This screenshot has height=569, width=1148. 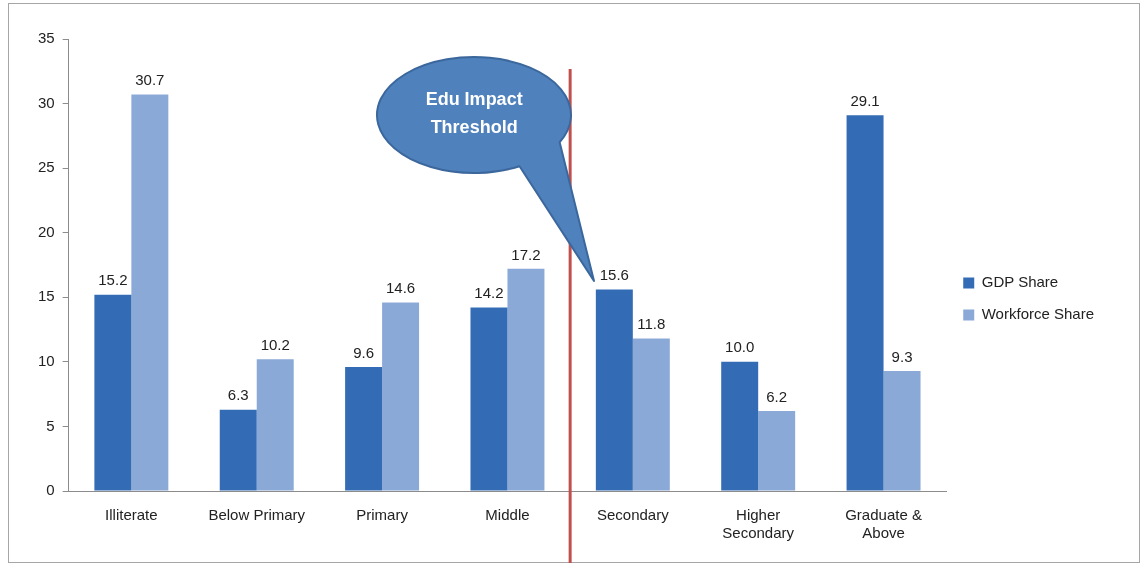 What do you see at coordinates (507, 515) in the screenshot?
I see `x-tick-label: Middle` at bounding box center [507, 515].